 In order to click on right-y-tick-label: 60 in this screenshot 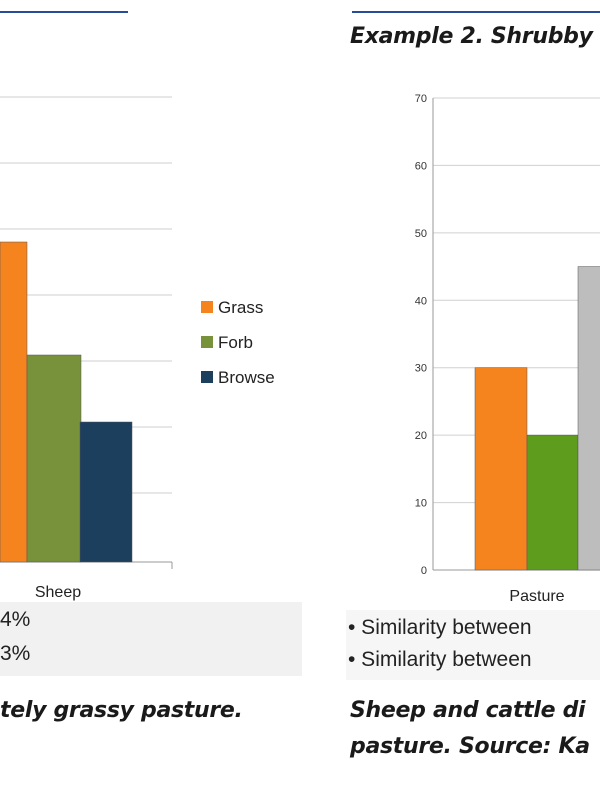, I will do `click(421, 166)`.